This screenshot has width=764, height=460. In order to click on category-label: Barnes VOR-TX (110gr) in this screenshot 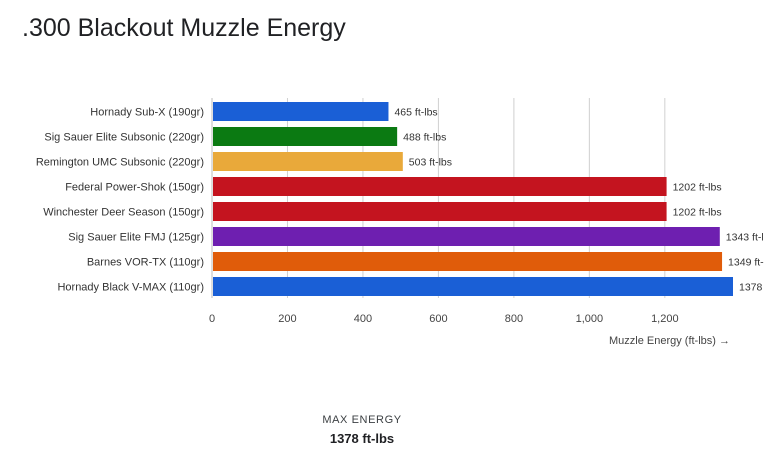, I will do `click(145, 263)`.